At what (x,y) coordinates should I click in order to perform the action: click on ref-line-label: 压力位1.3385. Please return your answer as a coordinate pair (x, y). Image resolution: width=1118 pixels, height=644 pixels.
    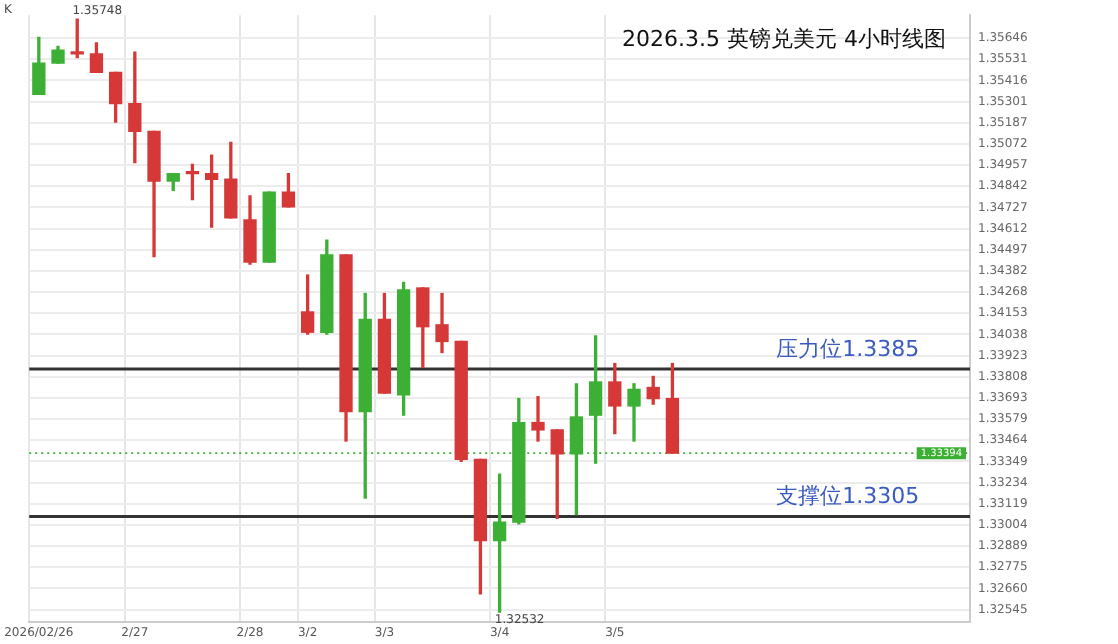
    Looking at the image, I should click on (848, 348).